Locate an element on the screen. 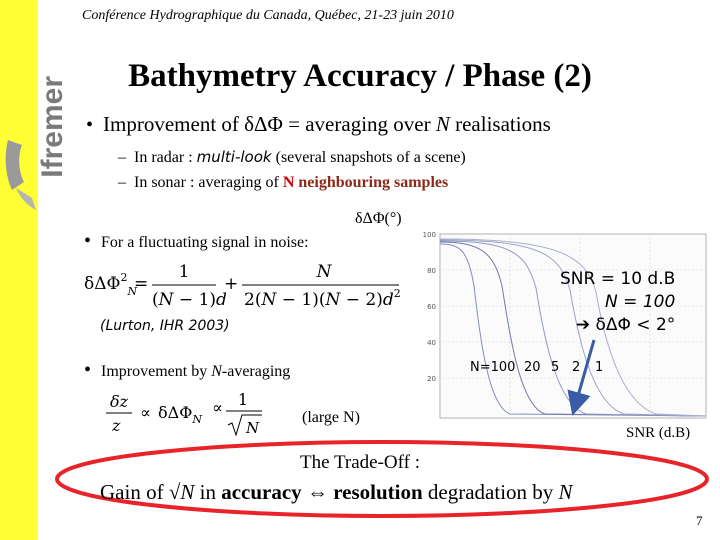 This screenshot has width=720, height=540. sidebar-band is located at coordinates (19, 270).